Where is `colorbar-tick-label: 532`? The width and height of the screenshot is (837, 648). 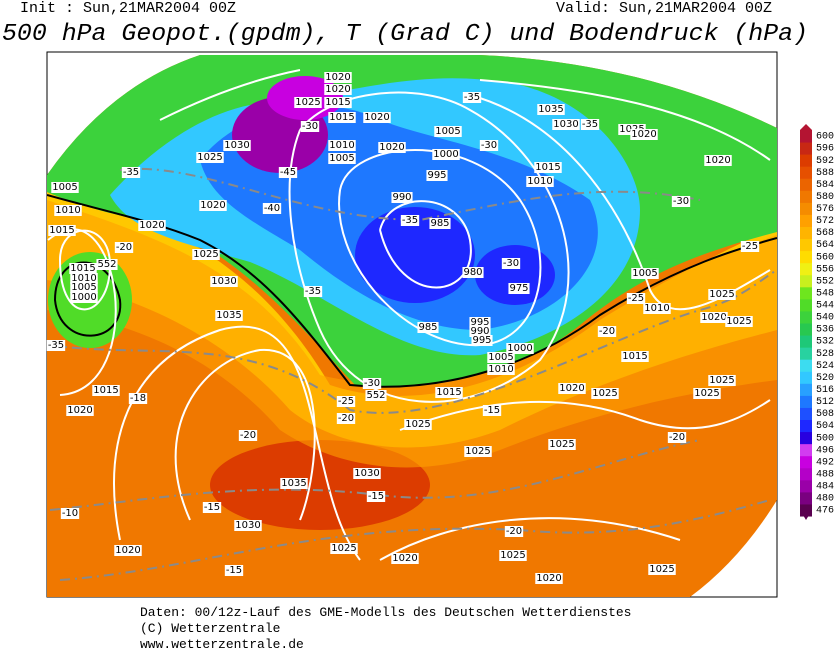 colorbar-tick-label: 532 is located at coordinates (825, 342).